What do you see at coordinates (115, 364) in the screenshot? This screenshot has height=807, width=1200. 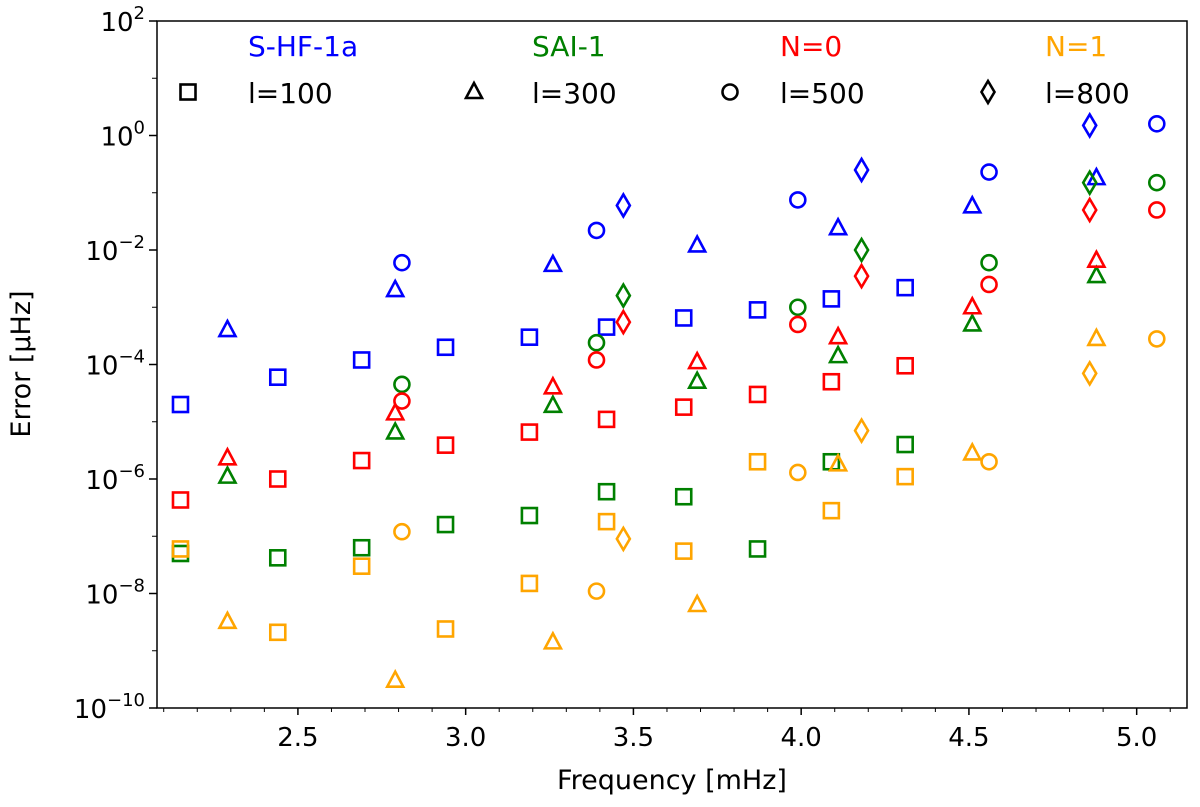 I see `y-tick-label: 10⁻⁴` at bounding box center [115, 364].